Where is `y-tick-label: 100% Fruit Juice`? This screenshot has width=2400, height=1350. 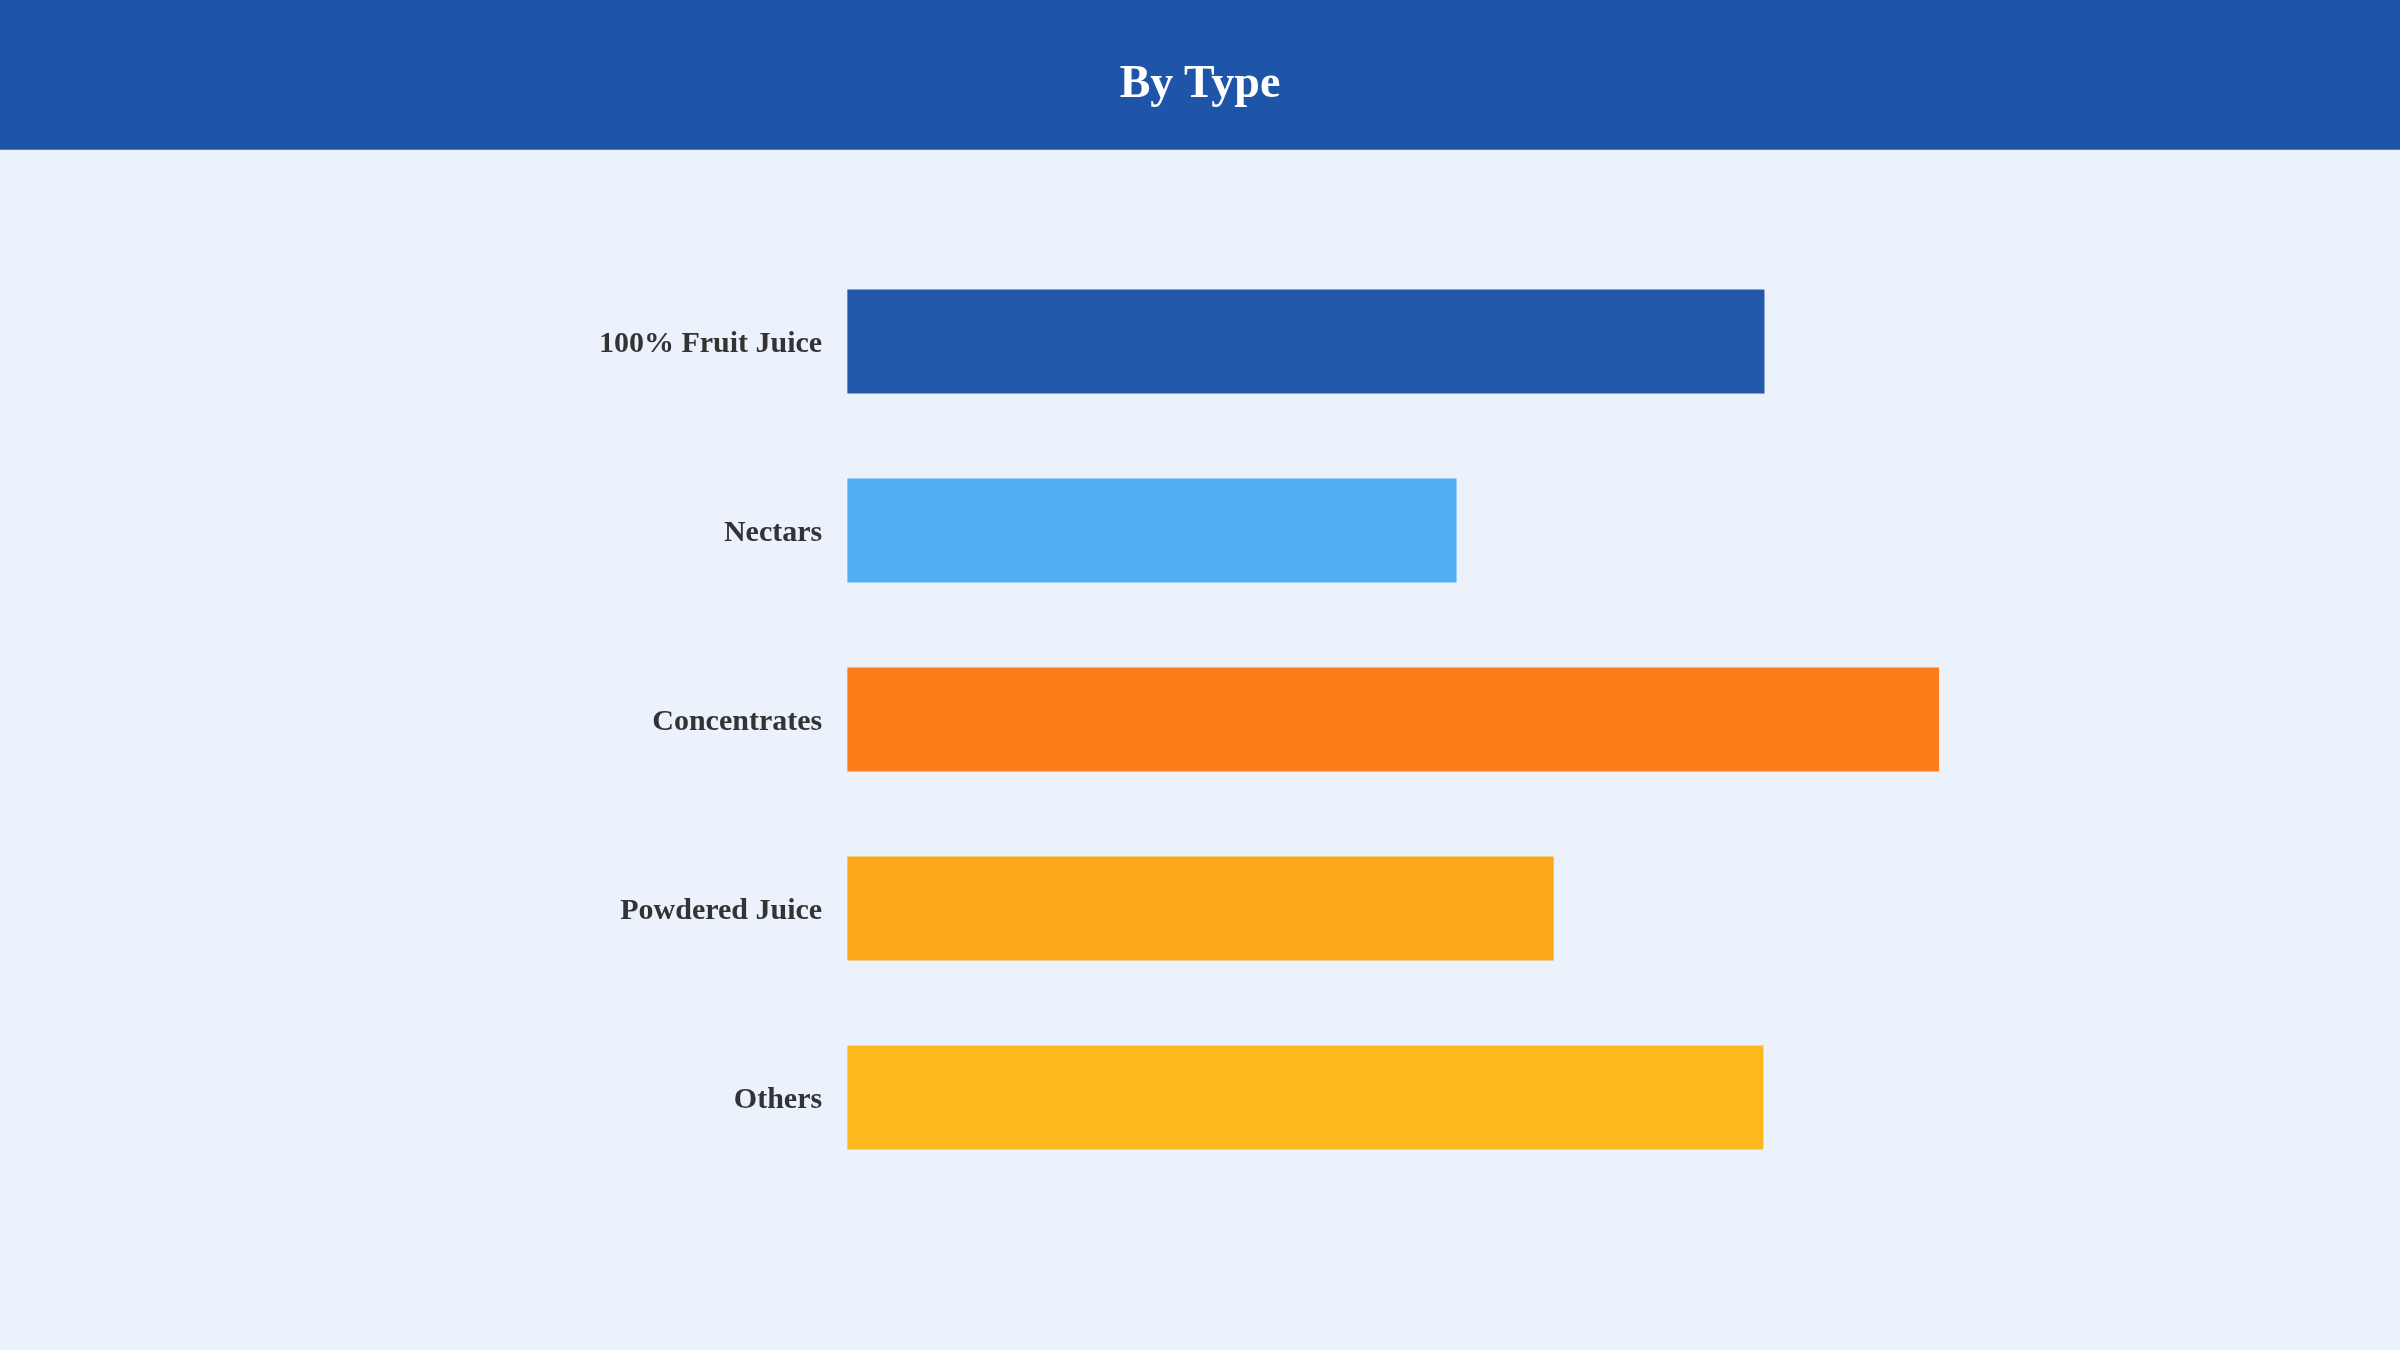
y-tick-label: 100% Fruit Juice is located at coordinates (710, 342).